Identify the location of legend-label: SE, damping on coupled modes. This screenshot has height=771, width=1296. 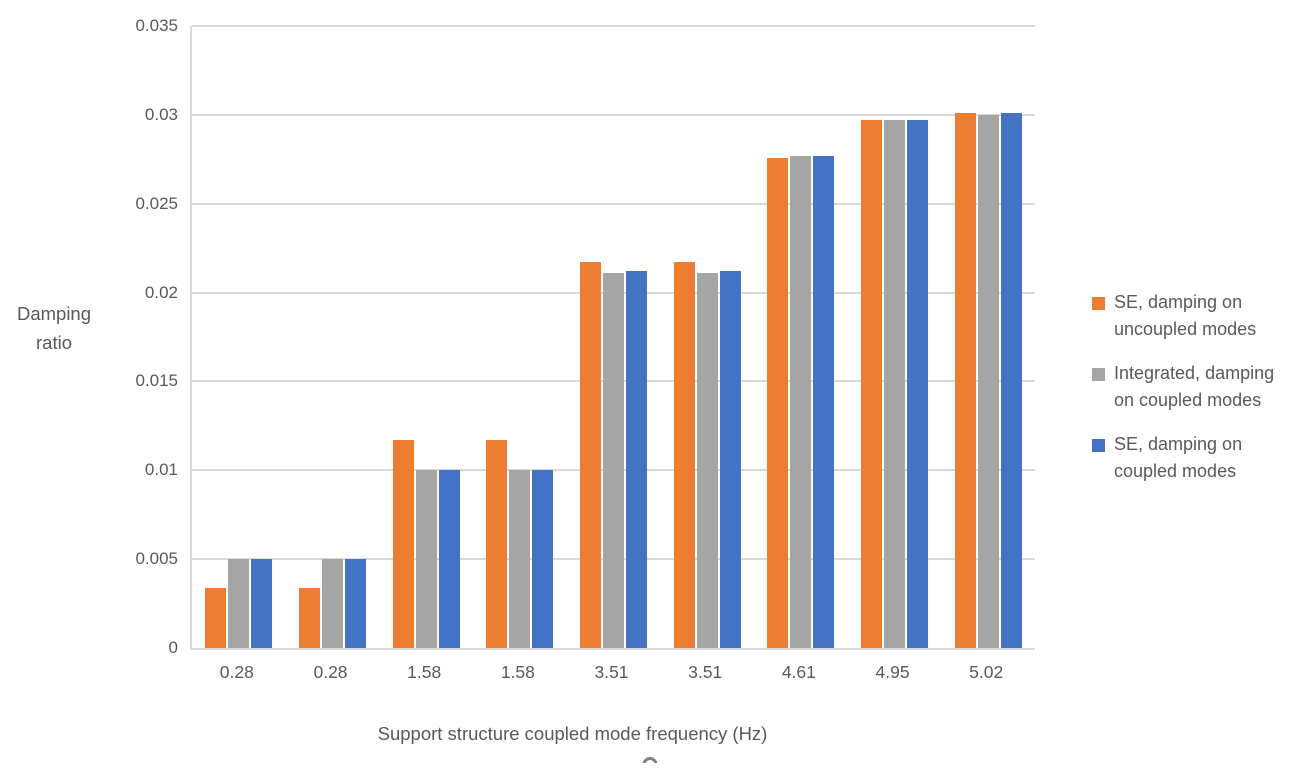
(1178, 458).